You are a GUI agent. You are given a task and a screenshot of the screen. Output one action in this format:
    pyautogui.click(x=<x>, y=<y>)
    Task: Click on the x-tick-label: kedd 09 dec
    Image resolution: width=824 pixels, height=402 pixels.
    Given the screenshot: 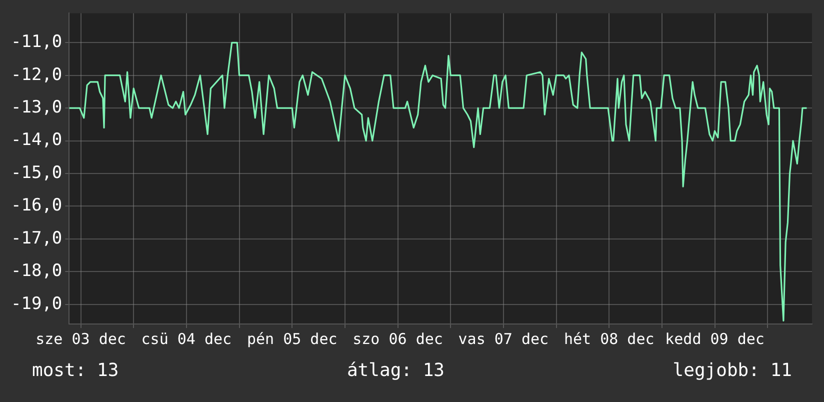 What is the action you would take?
    pyautogui.click(x=714, y=339)
    